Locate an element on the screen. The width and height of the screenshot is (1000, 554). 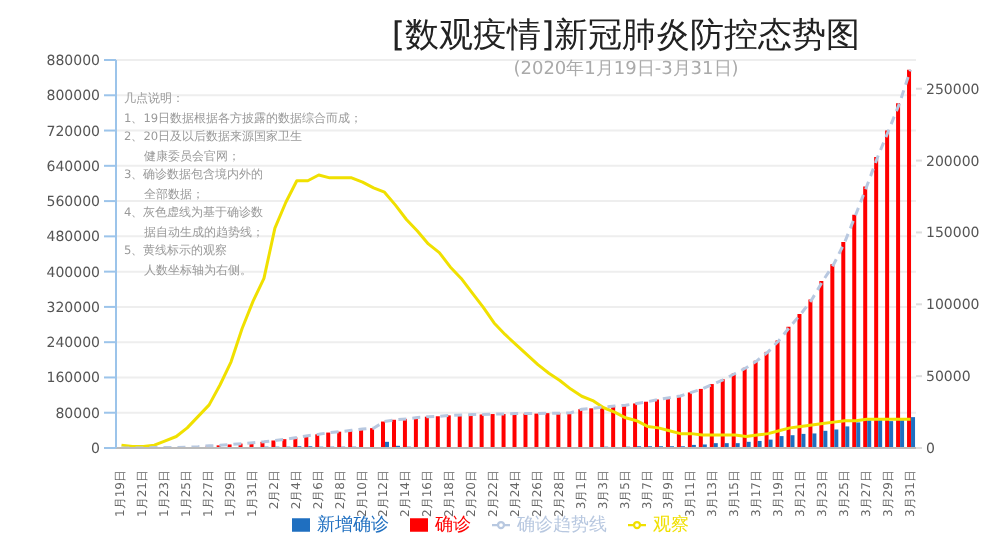
legend-label: 新增确诊 is located at coordinates (353, 526).